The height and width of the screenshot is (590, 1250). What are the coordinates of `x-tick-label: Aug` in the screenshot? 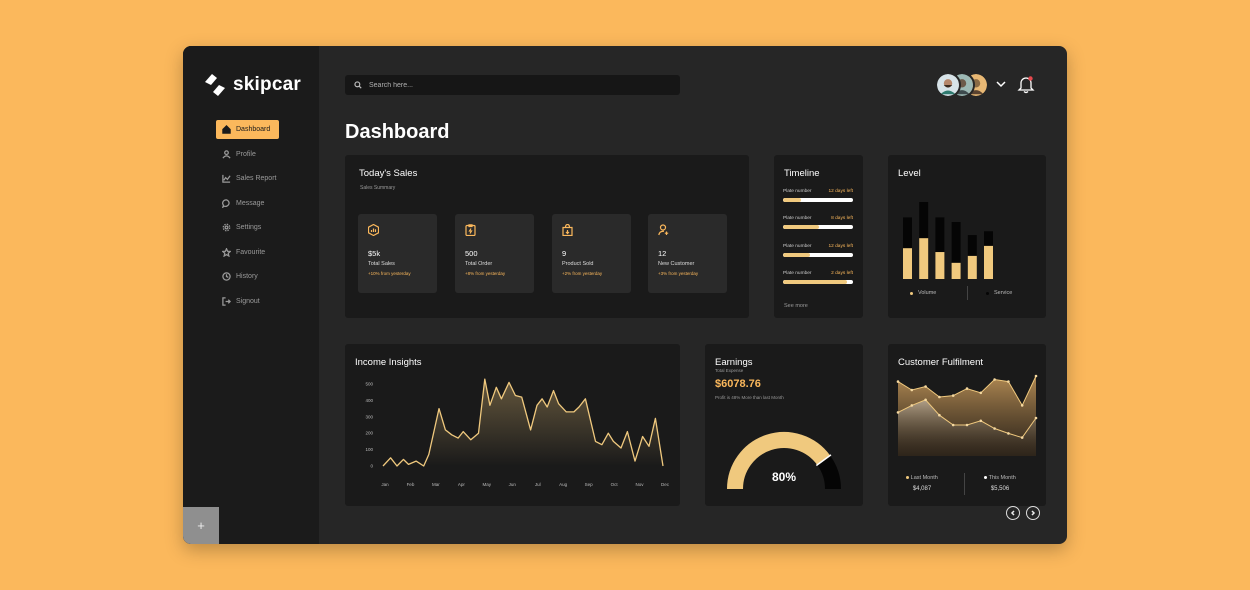 It's located at (563, 484).